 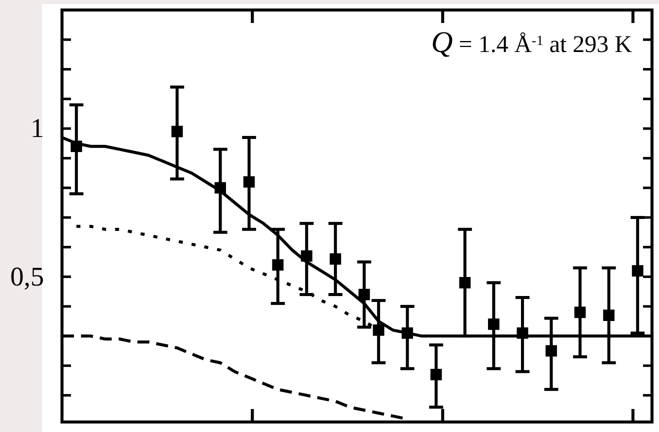 I want to click on y-tick-label: 0,5, so click(x=27, y=276).